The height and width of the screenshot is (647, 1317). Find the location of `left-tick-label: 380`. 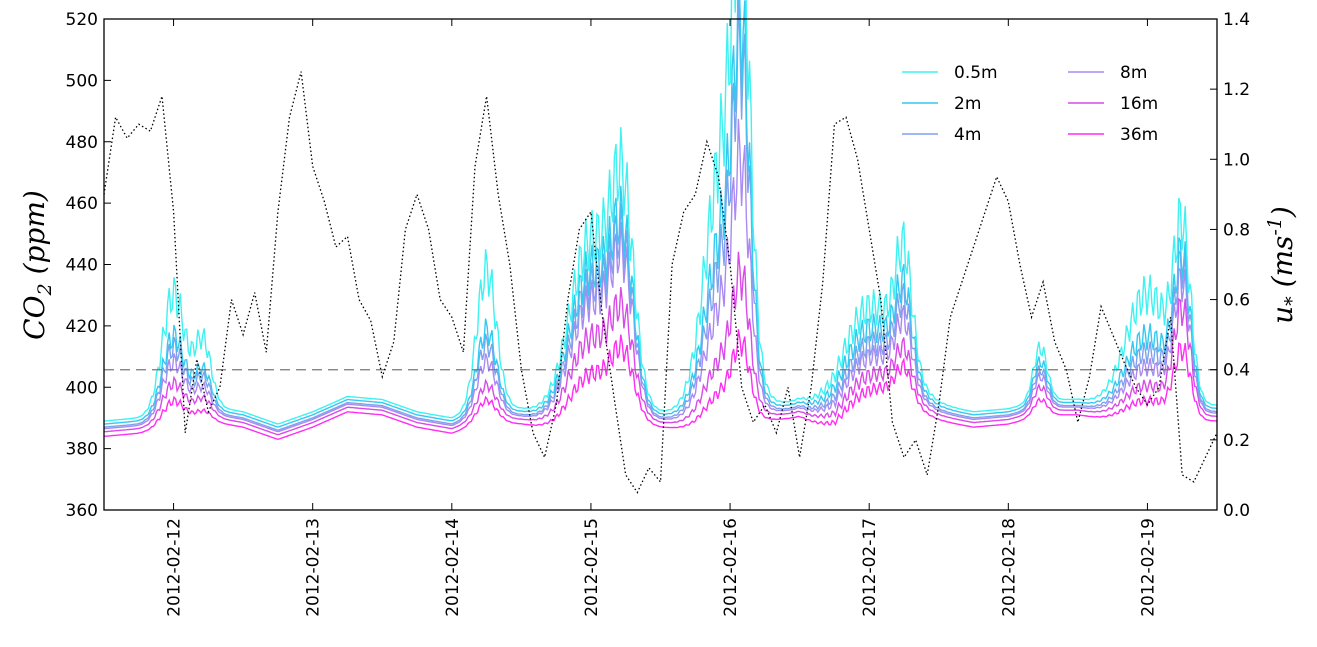

left-tick-label: 380 is located at coordinates (82, 450).